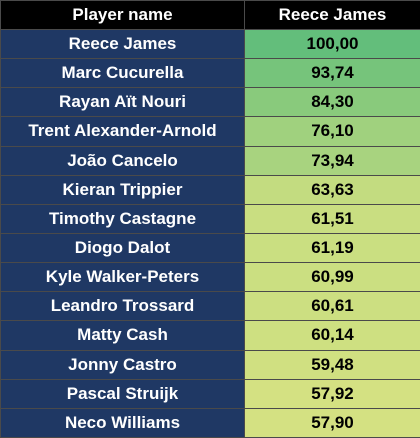 Image resolution: width=420 pixels, height=438 pixels. What do you see at coordinates (332, 44) in the screenshot?
I see `similarity-score-cell: 100,00` at bounding box center [332, 44].